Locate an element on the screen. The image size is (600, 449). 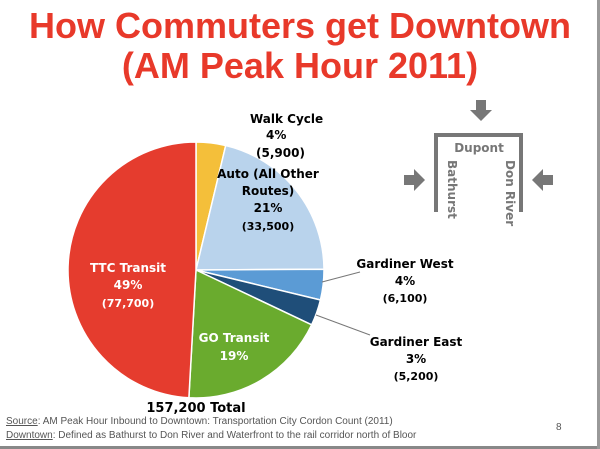
label-walk-pct: 4% is located at coordinates (276, 135).